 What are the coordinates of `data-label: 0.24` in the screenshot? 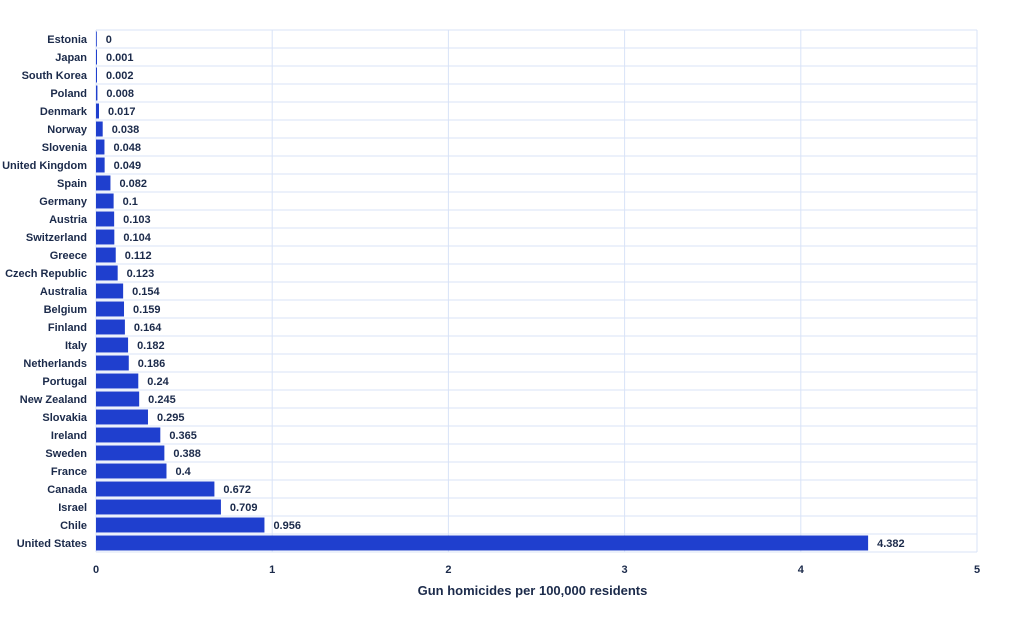 It's located at (158, 382).